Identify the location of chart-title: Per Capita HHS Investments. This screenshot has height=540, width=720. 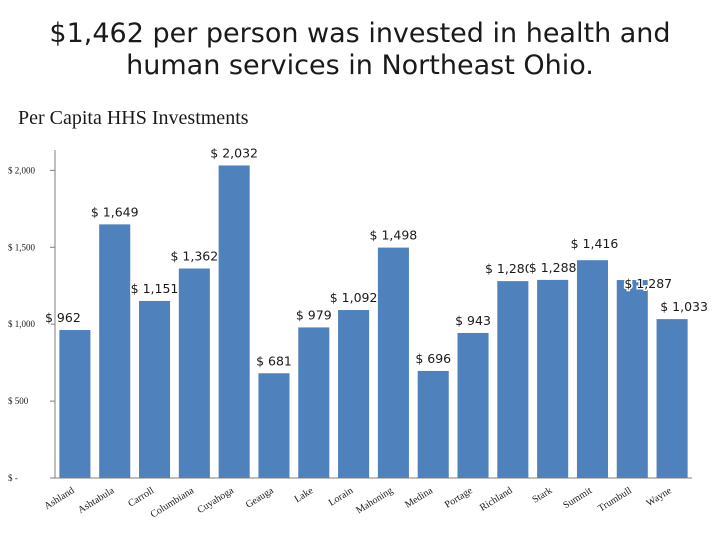
(133, 118).